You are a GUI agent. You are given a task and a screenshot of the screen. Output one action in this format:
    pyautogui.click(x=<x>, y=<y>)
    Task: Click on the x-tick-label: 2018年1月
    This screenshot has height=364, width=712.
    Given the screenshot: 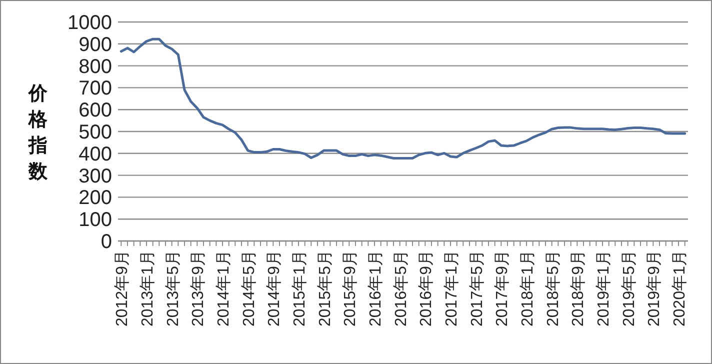 What is the action you would take?
    pyautogui.click(x=528, y=288)
    